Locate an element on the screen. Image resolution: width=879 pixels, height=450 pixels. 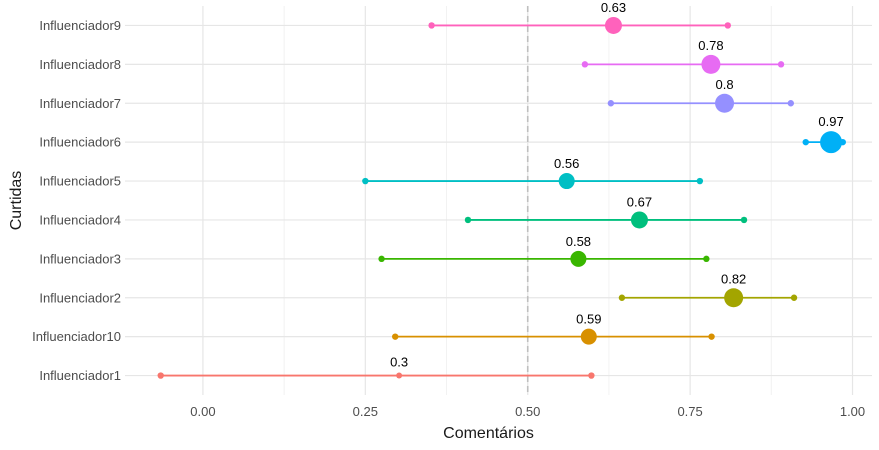
data-label: 0.78 is located at coordinates (710, 45).